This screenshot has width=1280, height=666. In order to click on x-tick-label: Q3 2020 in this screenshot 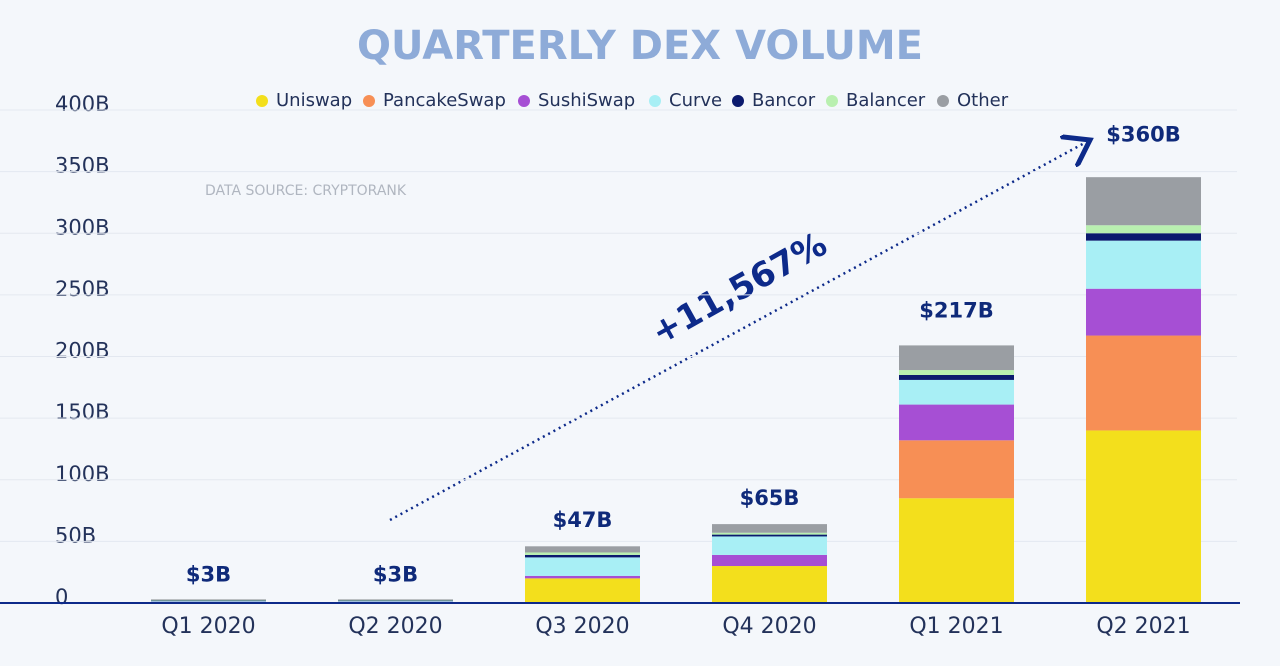, I will do `click(582, 626)`.